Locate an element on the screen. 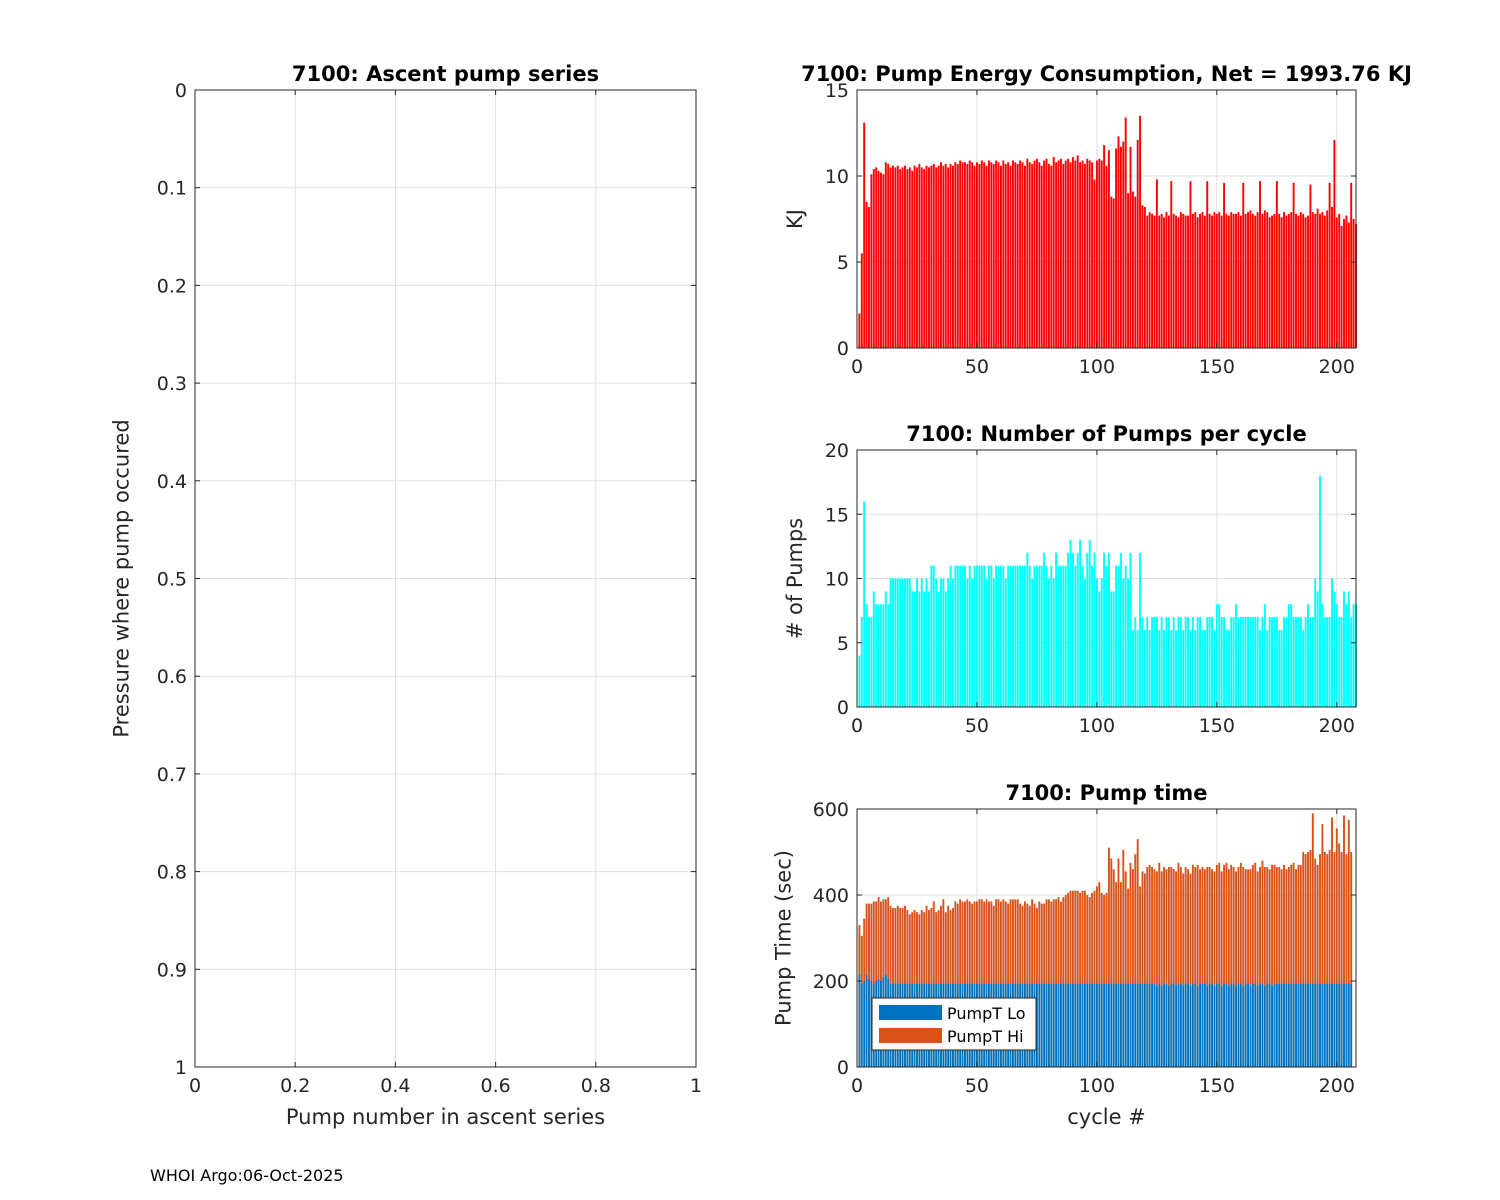  x-tick-label: 150 is located at coordinates (1217, 726).